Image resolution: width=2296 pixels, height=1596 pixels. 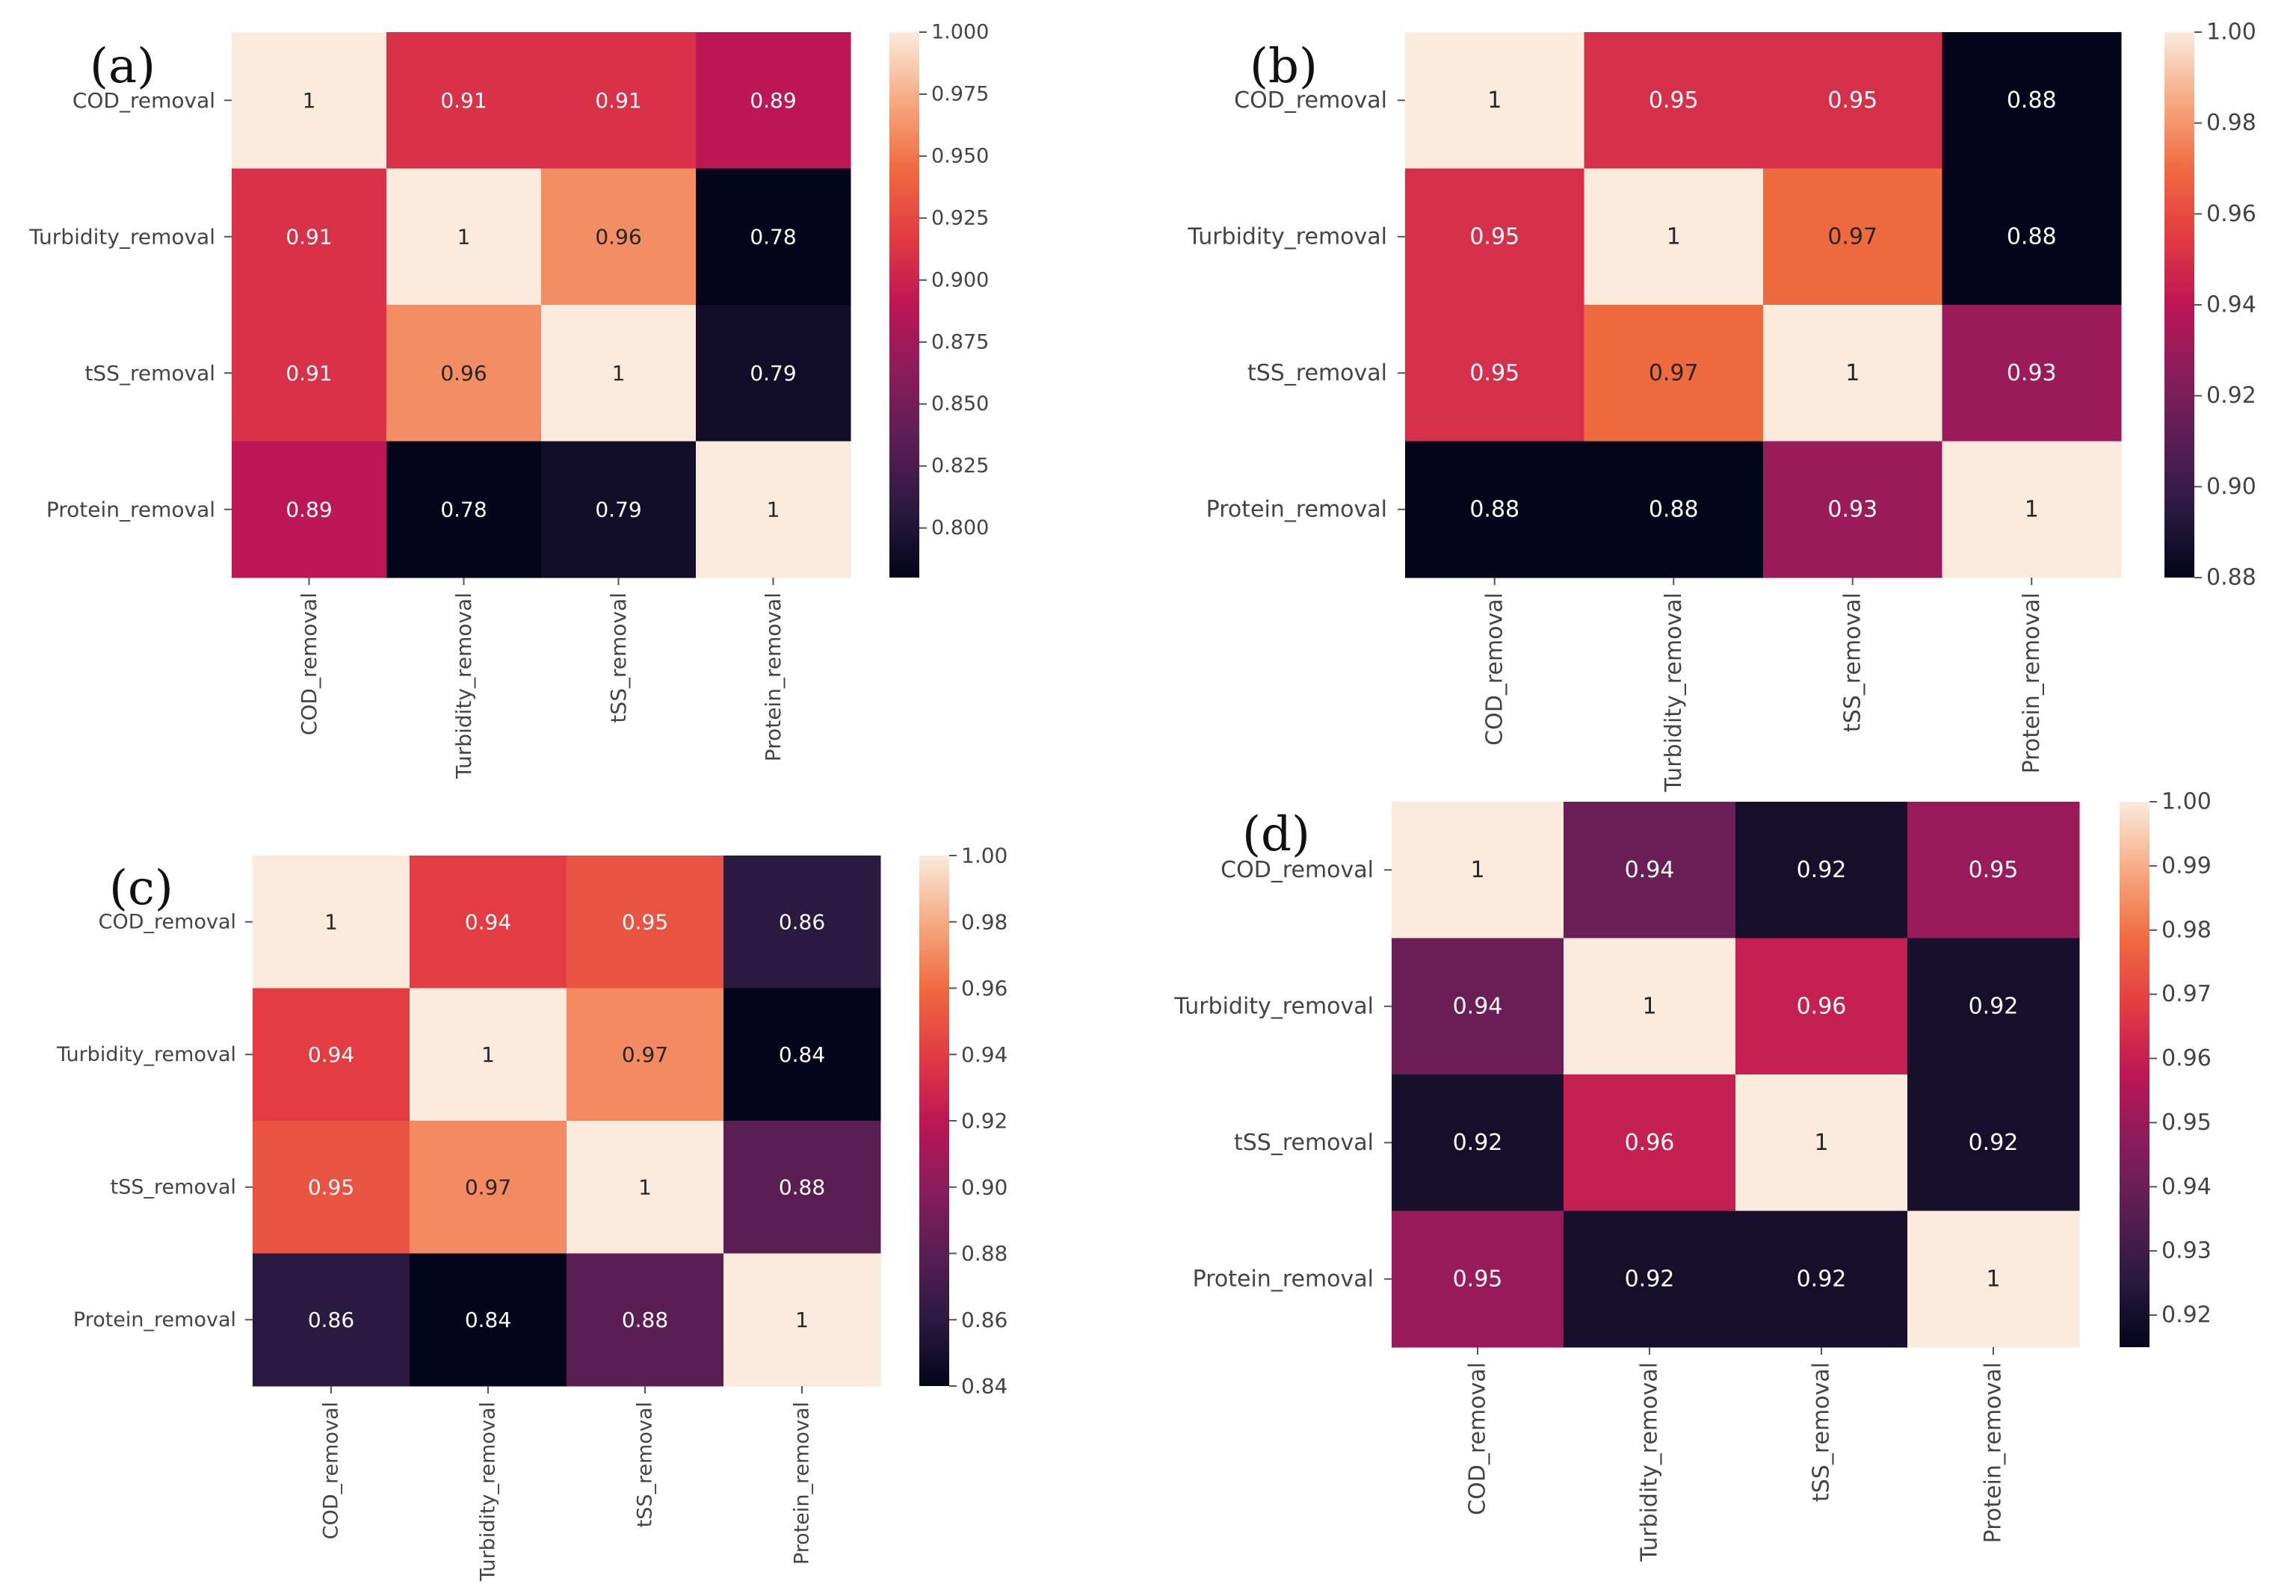 I want to click on colorbar-tick-label: 0.98, so click(x=984, y=921).